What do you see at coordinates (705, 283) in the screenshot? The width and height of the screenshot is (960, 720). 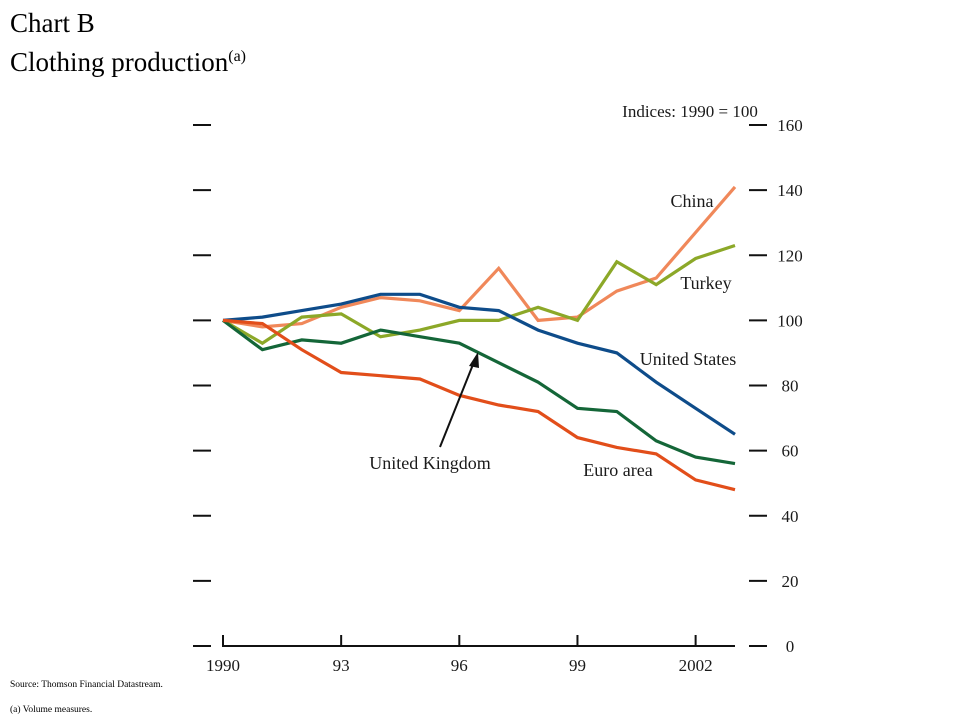 I see `series-label-turkey: Turkey` at bounding box center [705, 283].